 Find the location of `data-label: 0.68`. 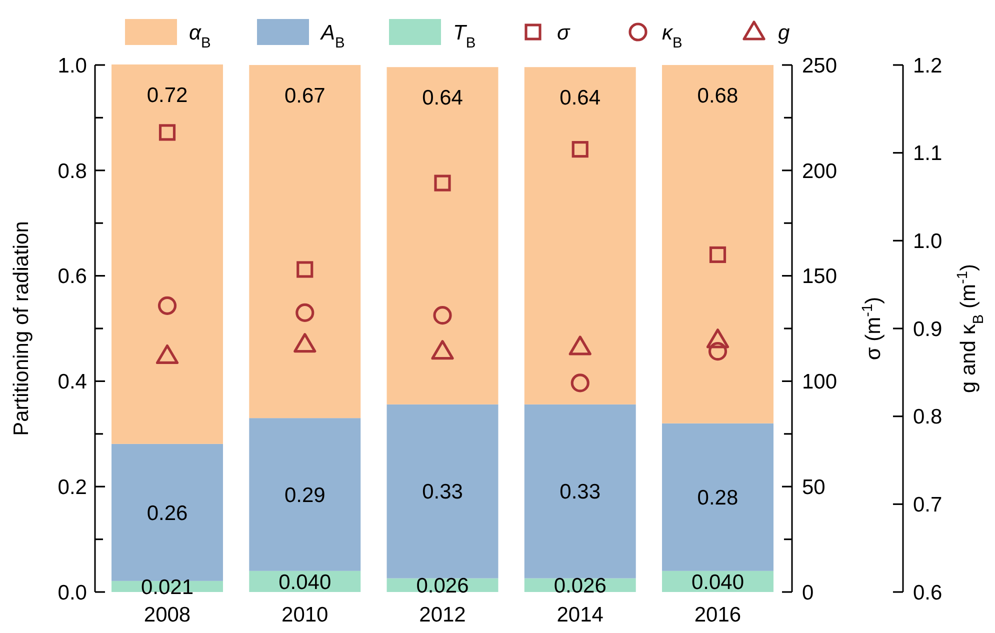

data-label: 0.68 is located at coordinates (717, 96).